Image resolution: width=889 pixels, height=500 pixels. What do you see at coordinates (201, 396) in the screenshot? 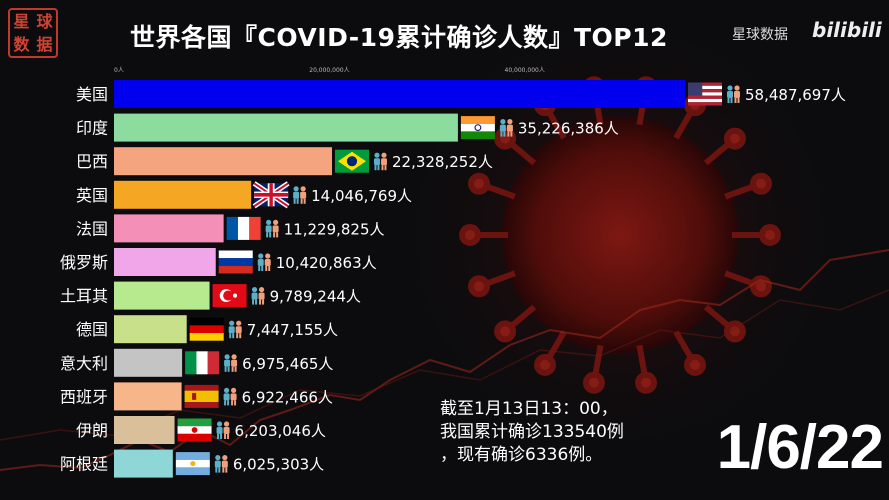
I see `flag-es-icon` at bounding box center [201, 396].